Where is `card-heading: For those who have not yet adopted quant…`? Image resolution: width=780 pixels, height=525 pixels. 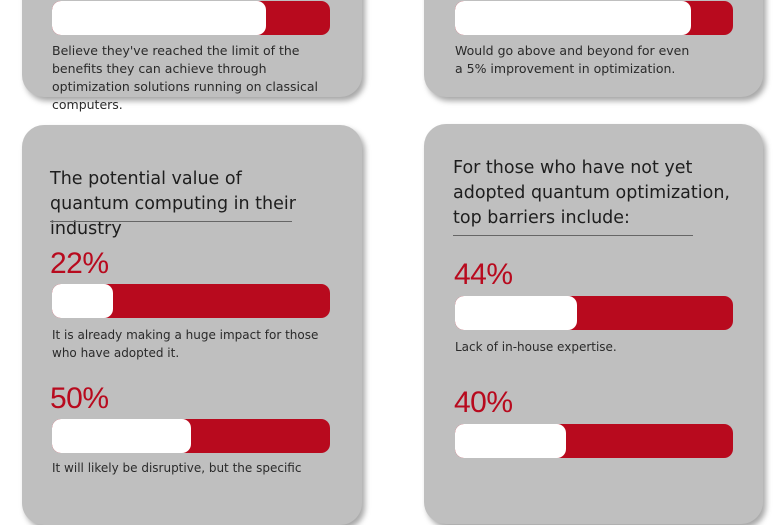 card-heading: For those who have not yet adopted quant… is located at coordinates (591, 193).